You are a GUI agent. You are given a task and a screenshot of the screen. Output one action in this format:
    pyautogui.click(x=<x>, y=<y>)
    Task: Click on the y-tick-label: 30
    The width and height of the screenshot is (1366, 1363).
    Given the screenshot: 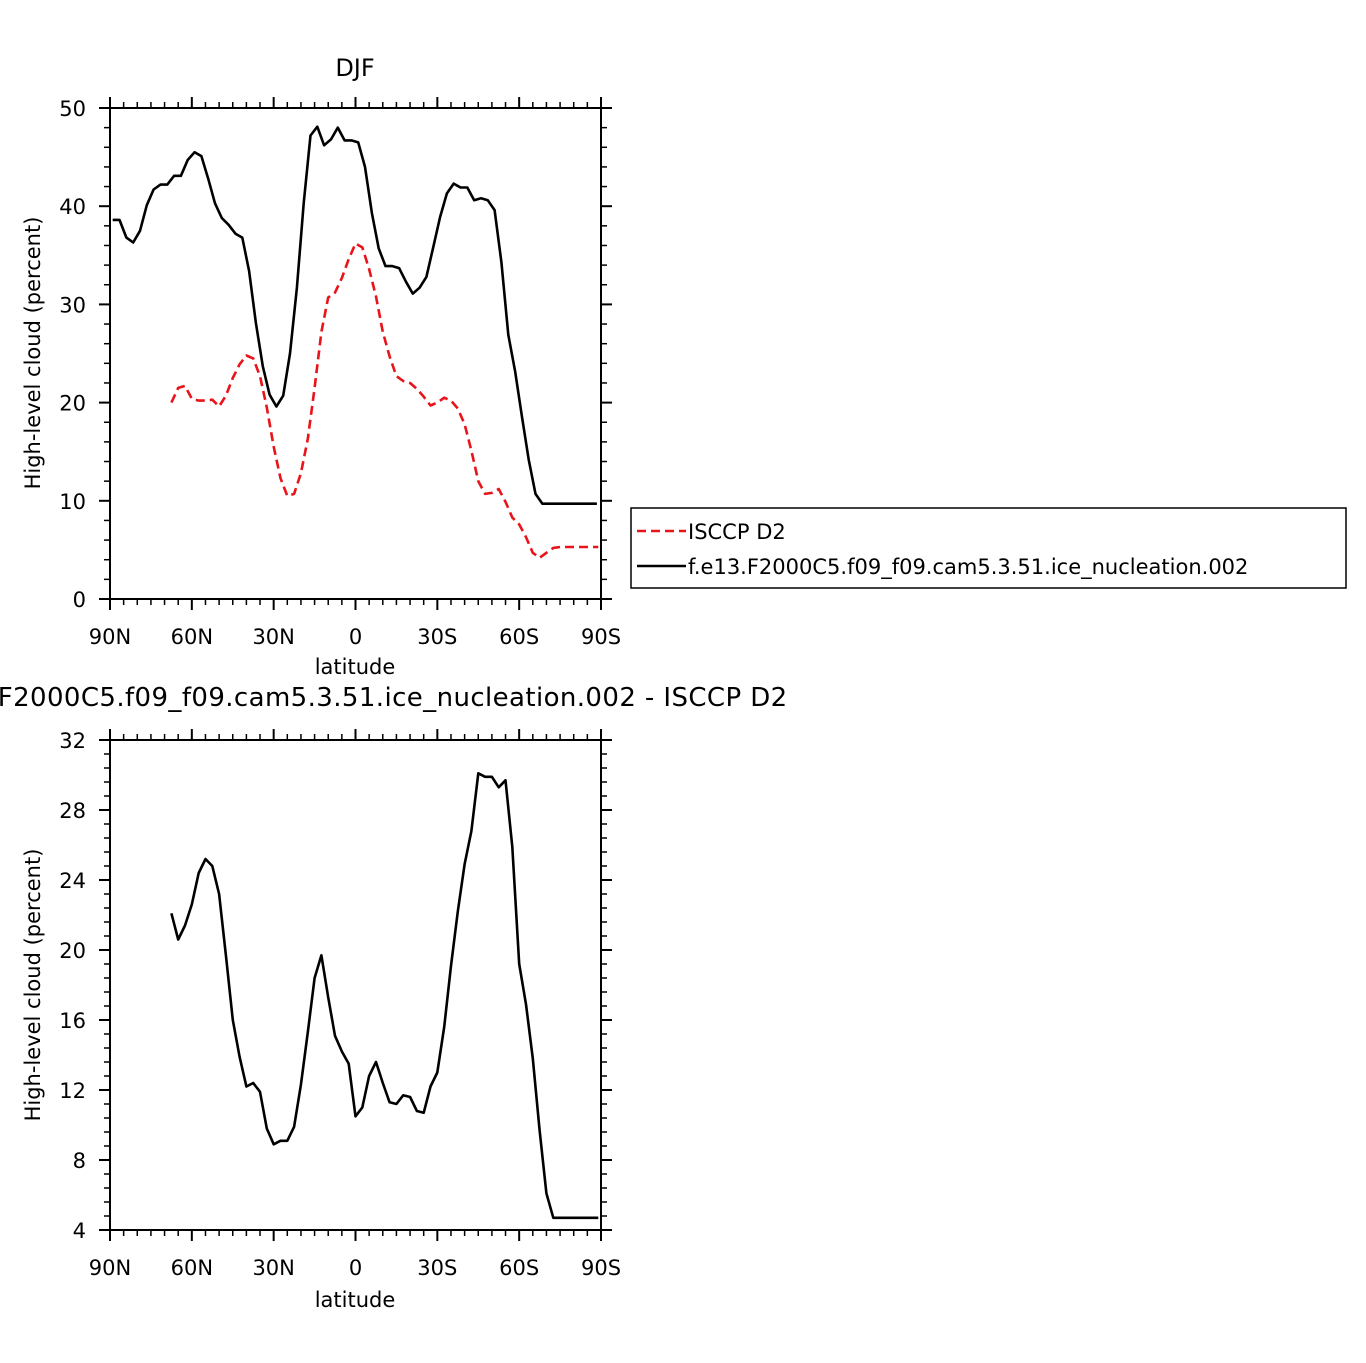 What is the action you would take?
    pyautogui.click(x=72, y=305)
    